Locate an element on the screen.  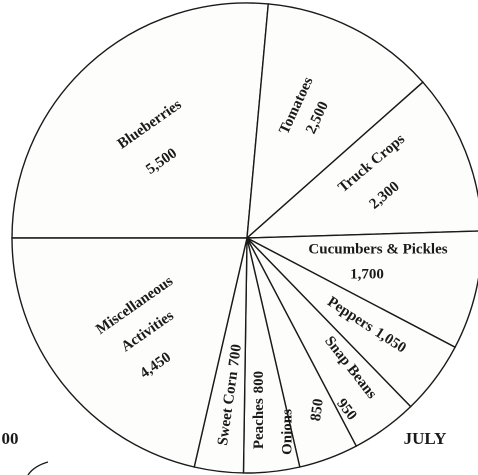
slice-label: Peaches 800 is located at coordinates (259, 410).